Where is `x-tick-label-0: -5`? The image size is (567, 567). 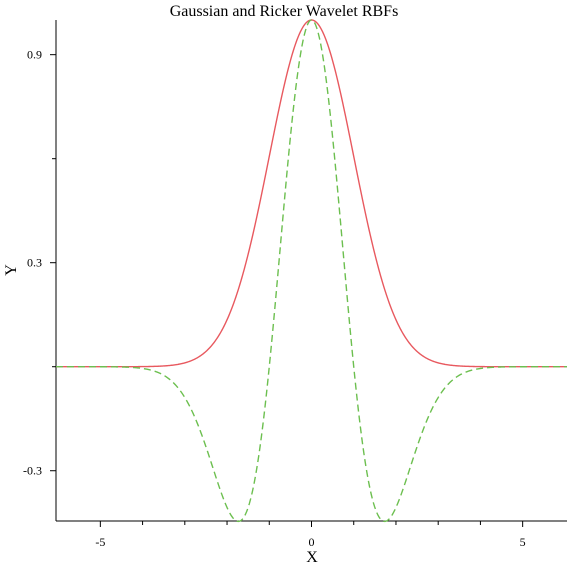
x-tick-label-0: -5 is located at coordinates (100, 542).